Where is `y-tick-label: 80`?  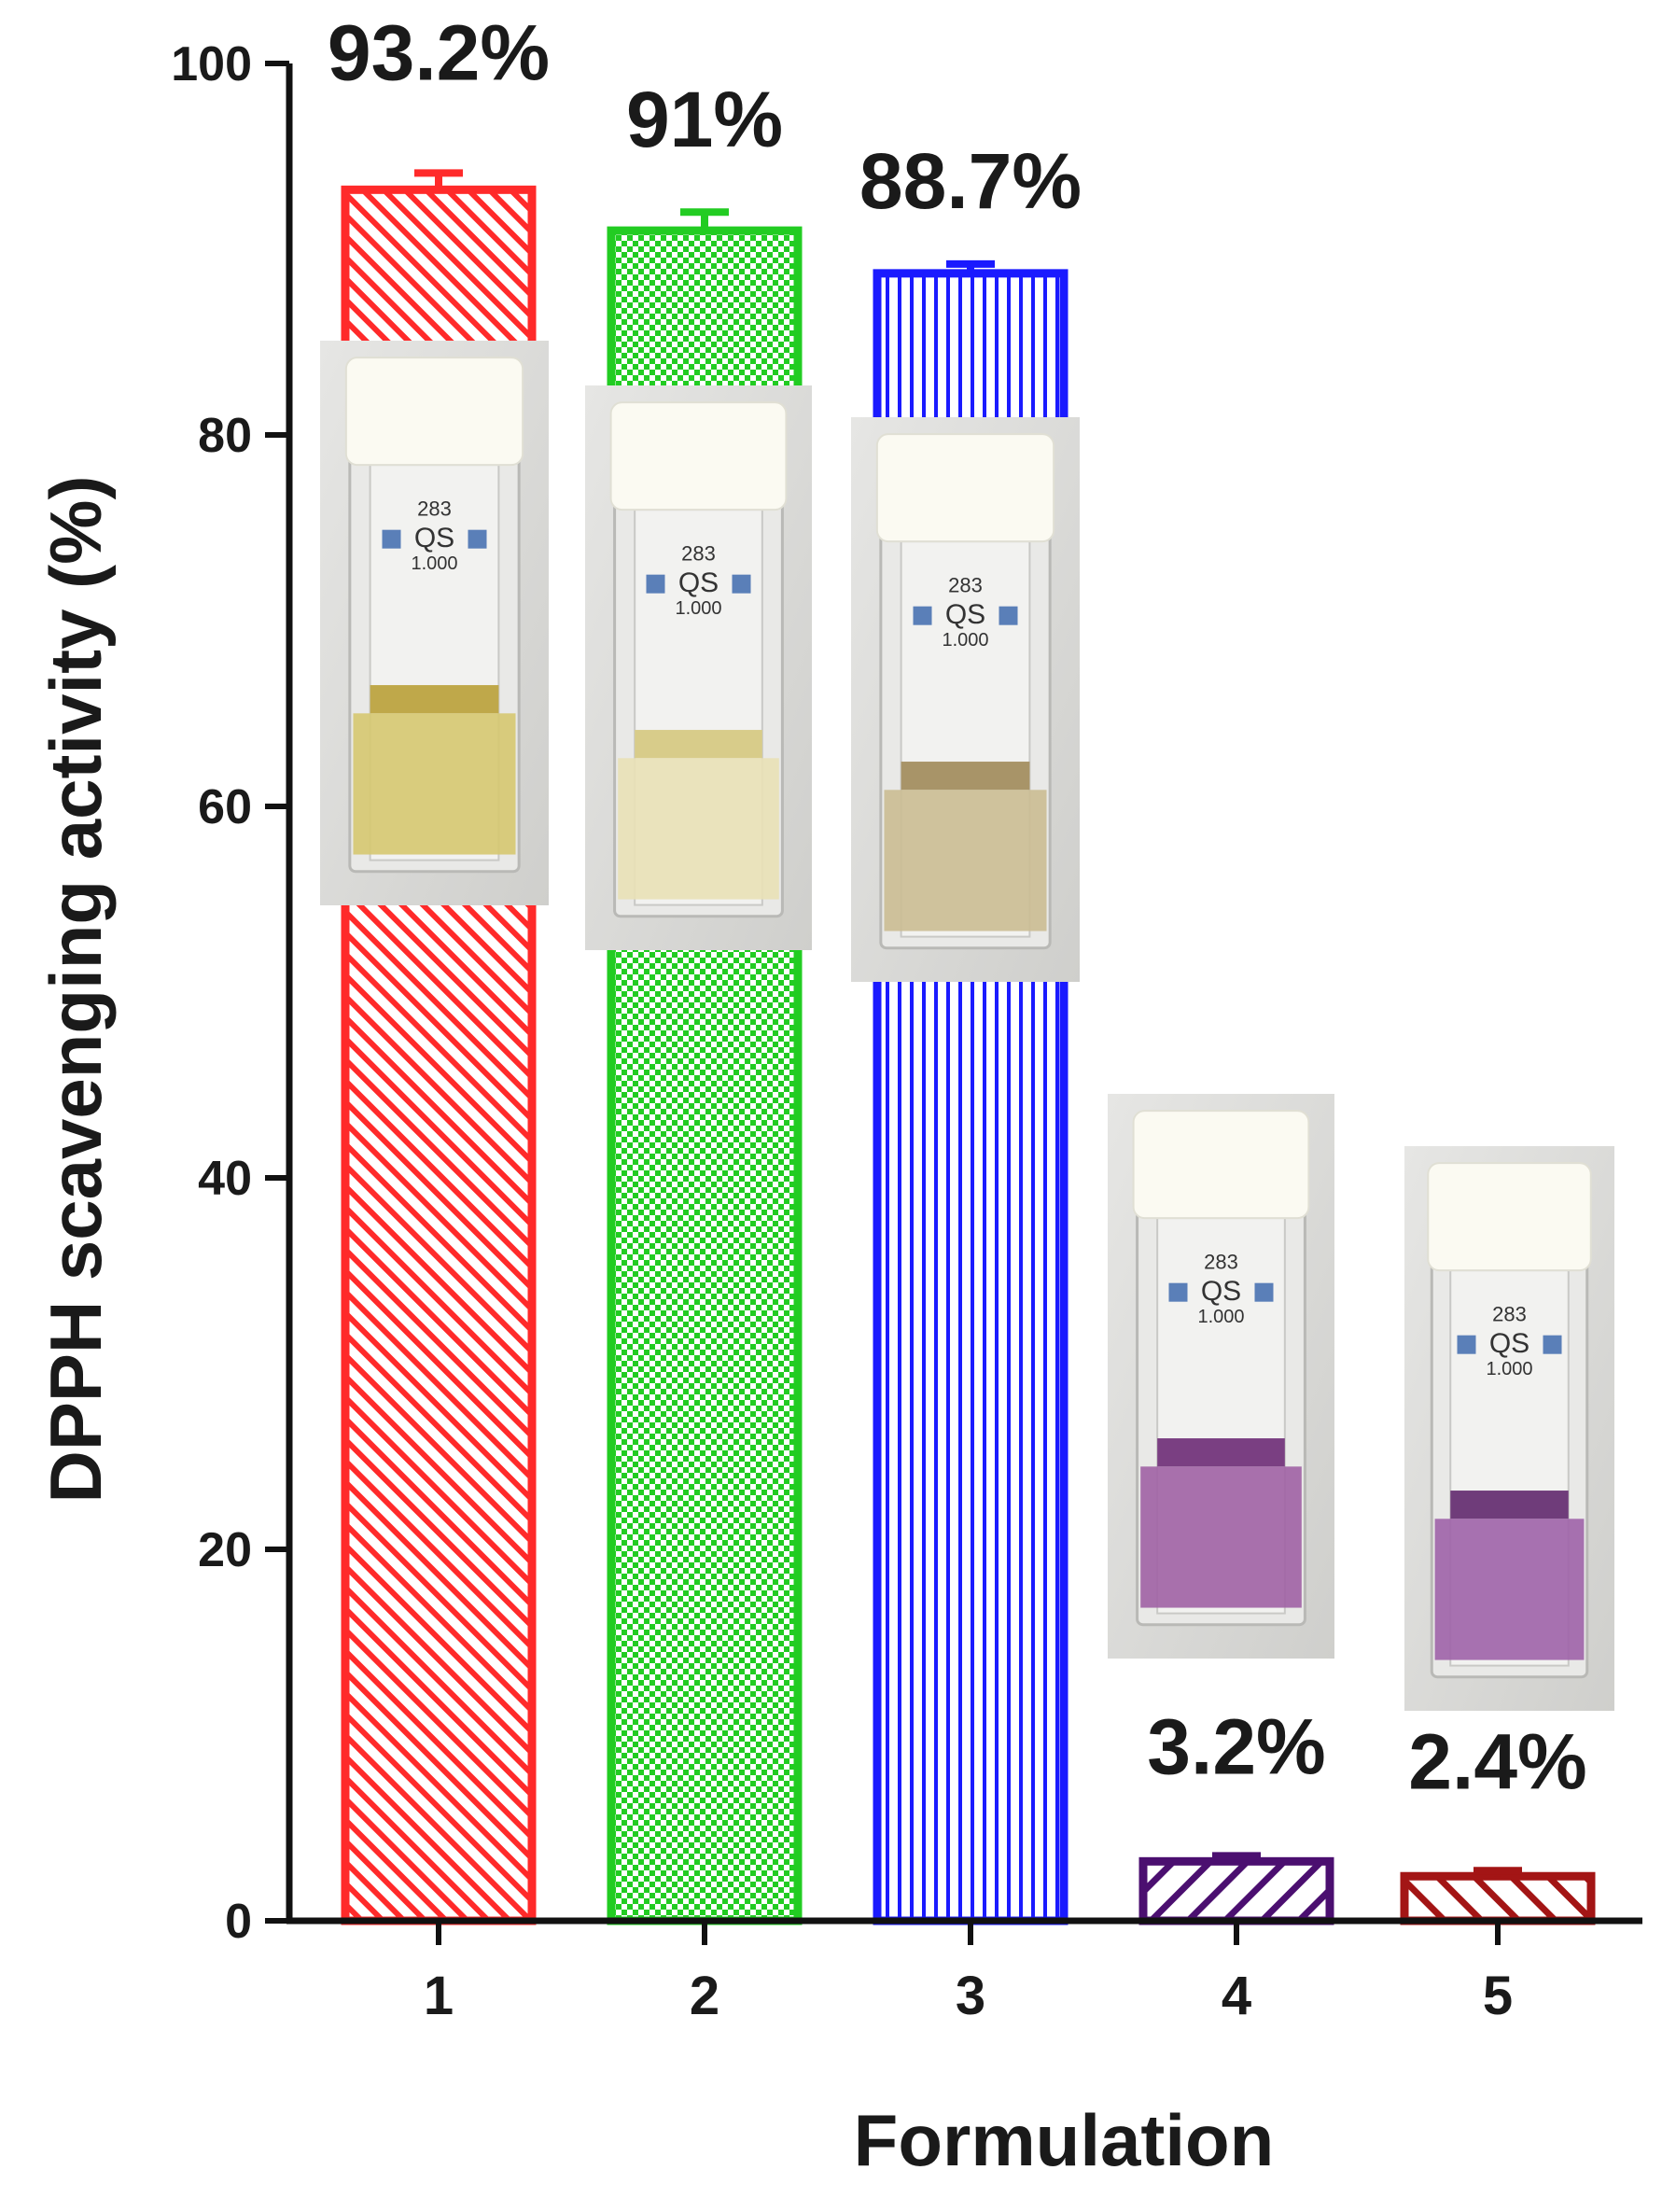 y-tick-label: 80 is located at coordinates (225, 436).